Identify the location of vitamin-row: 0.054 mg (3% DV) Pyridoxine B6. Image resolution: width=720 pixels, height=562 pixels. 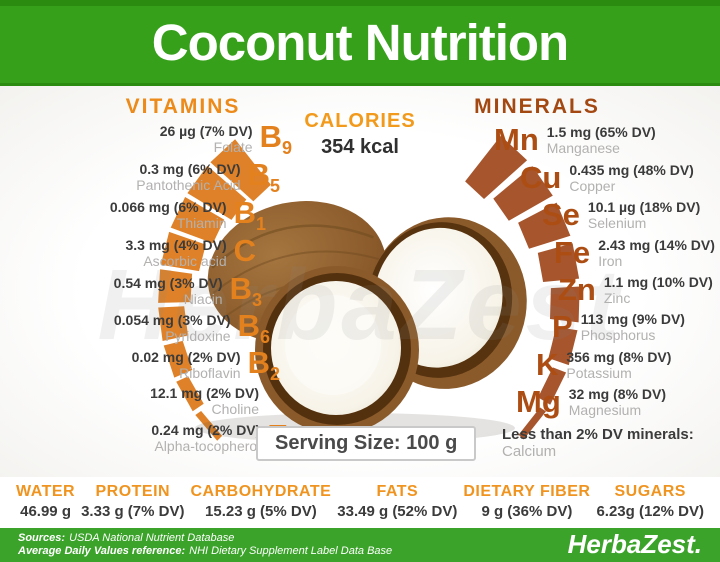
(148, 327).